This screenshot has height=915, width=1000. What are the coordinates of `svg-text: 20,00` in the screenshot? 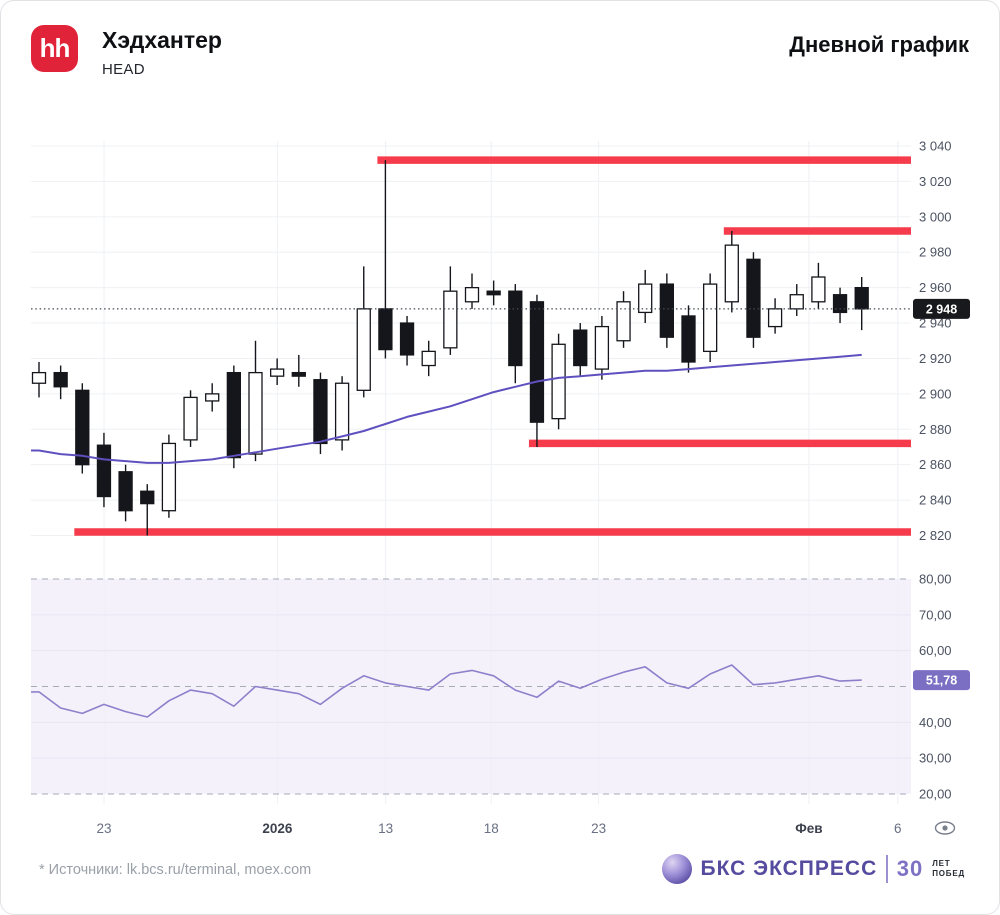 It's located at (935, 794).